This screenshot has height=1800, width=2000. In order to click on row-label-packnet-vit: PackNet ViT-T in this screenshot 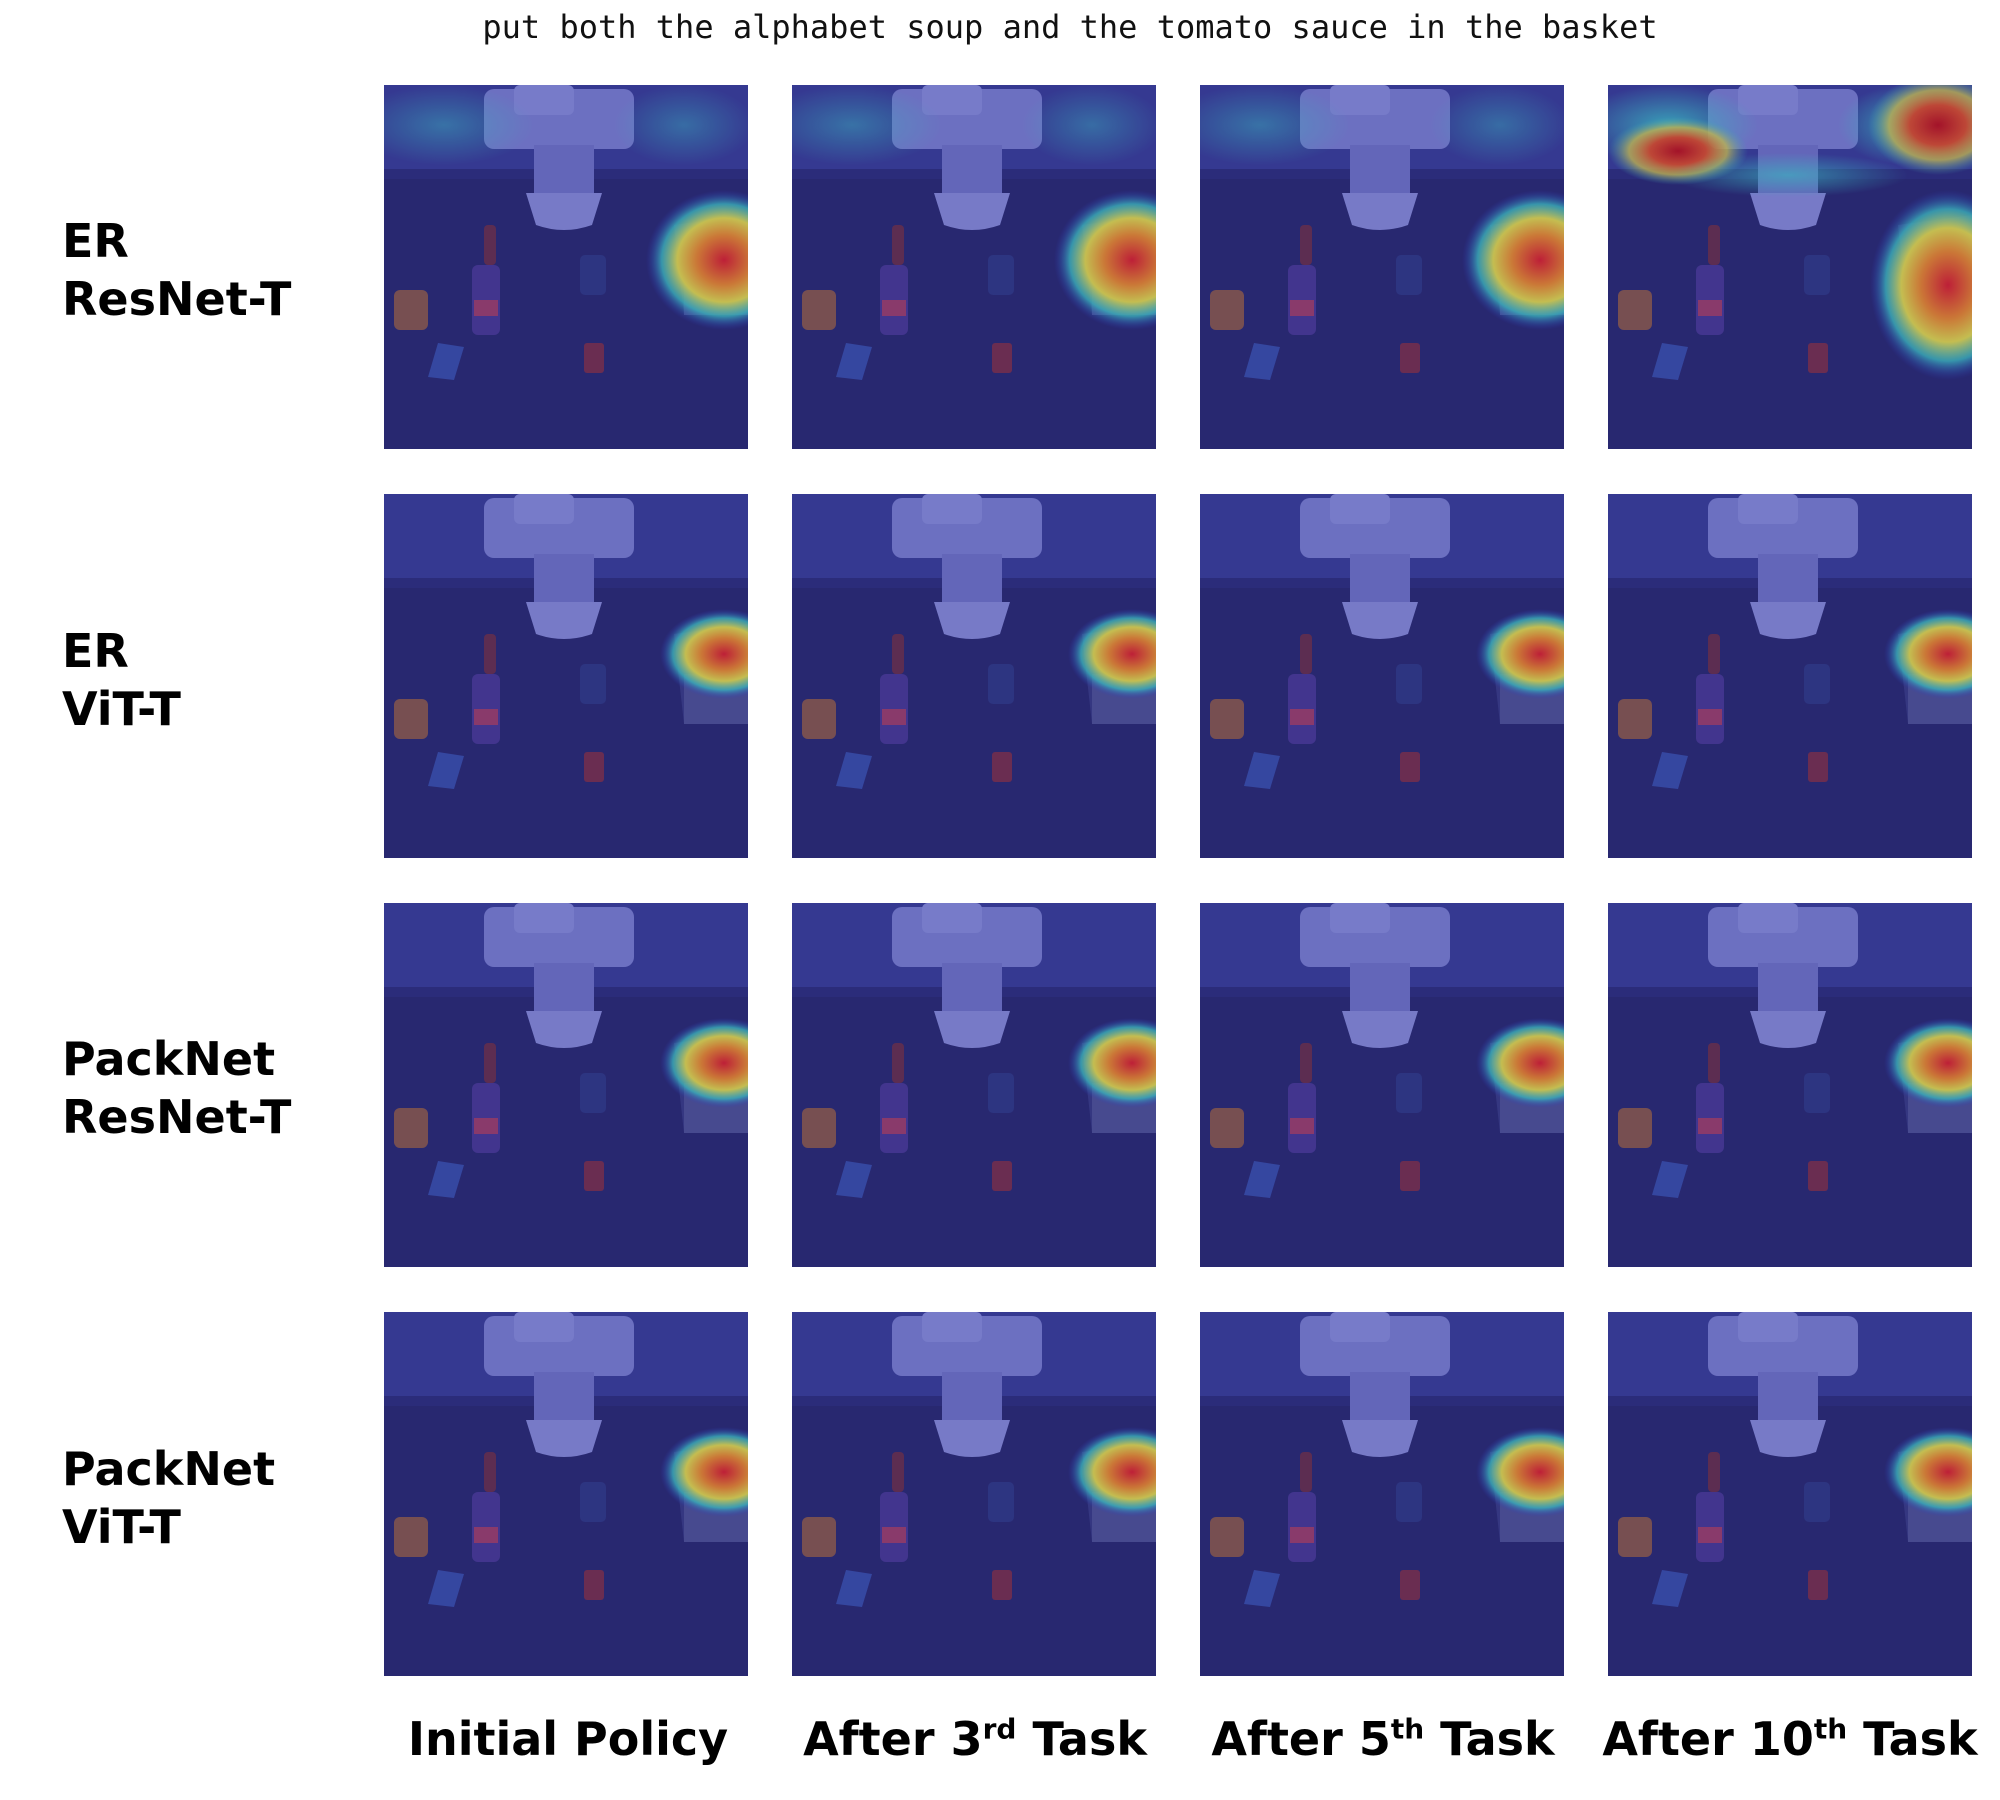, I will do `click(169, 1498)`.